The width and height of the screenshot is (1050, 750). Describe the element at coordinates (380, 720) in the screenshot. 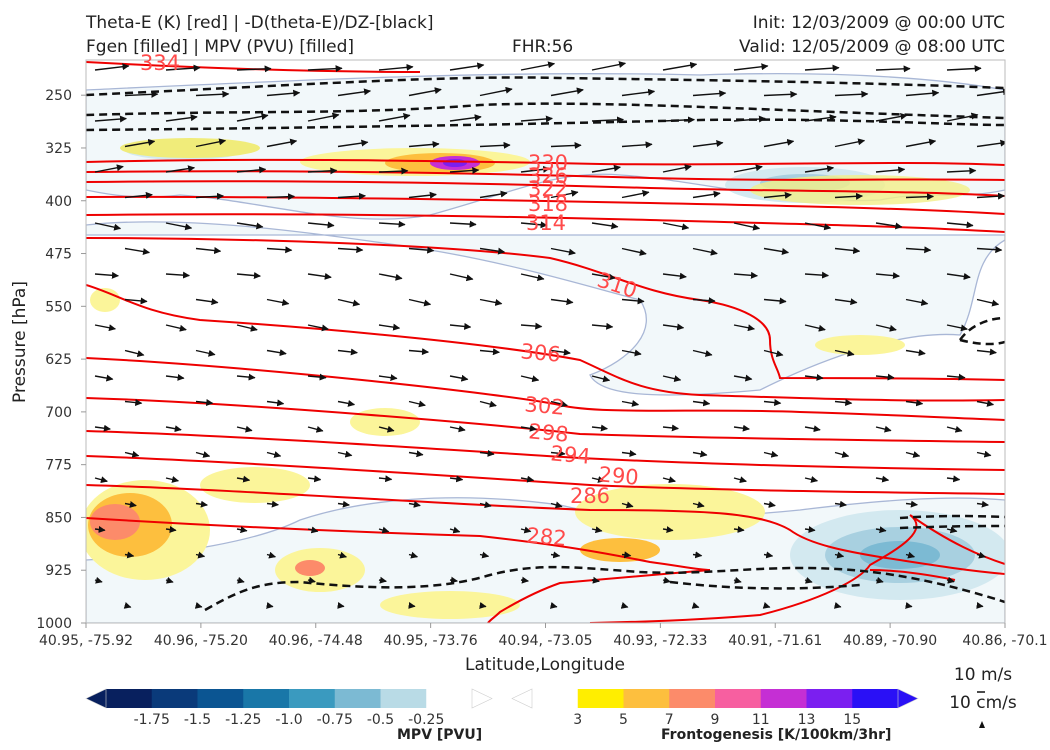

I see `colorbar-tick-label: -0.5` at that location.